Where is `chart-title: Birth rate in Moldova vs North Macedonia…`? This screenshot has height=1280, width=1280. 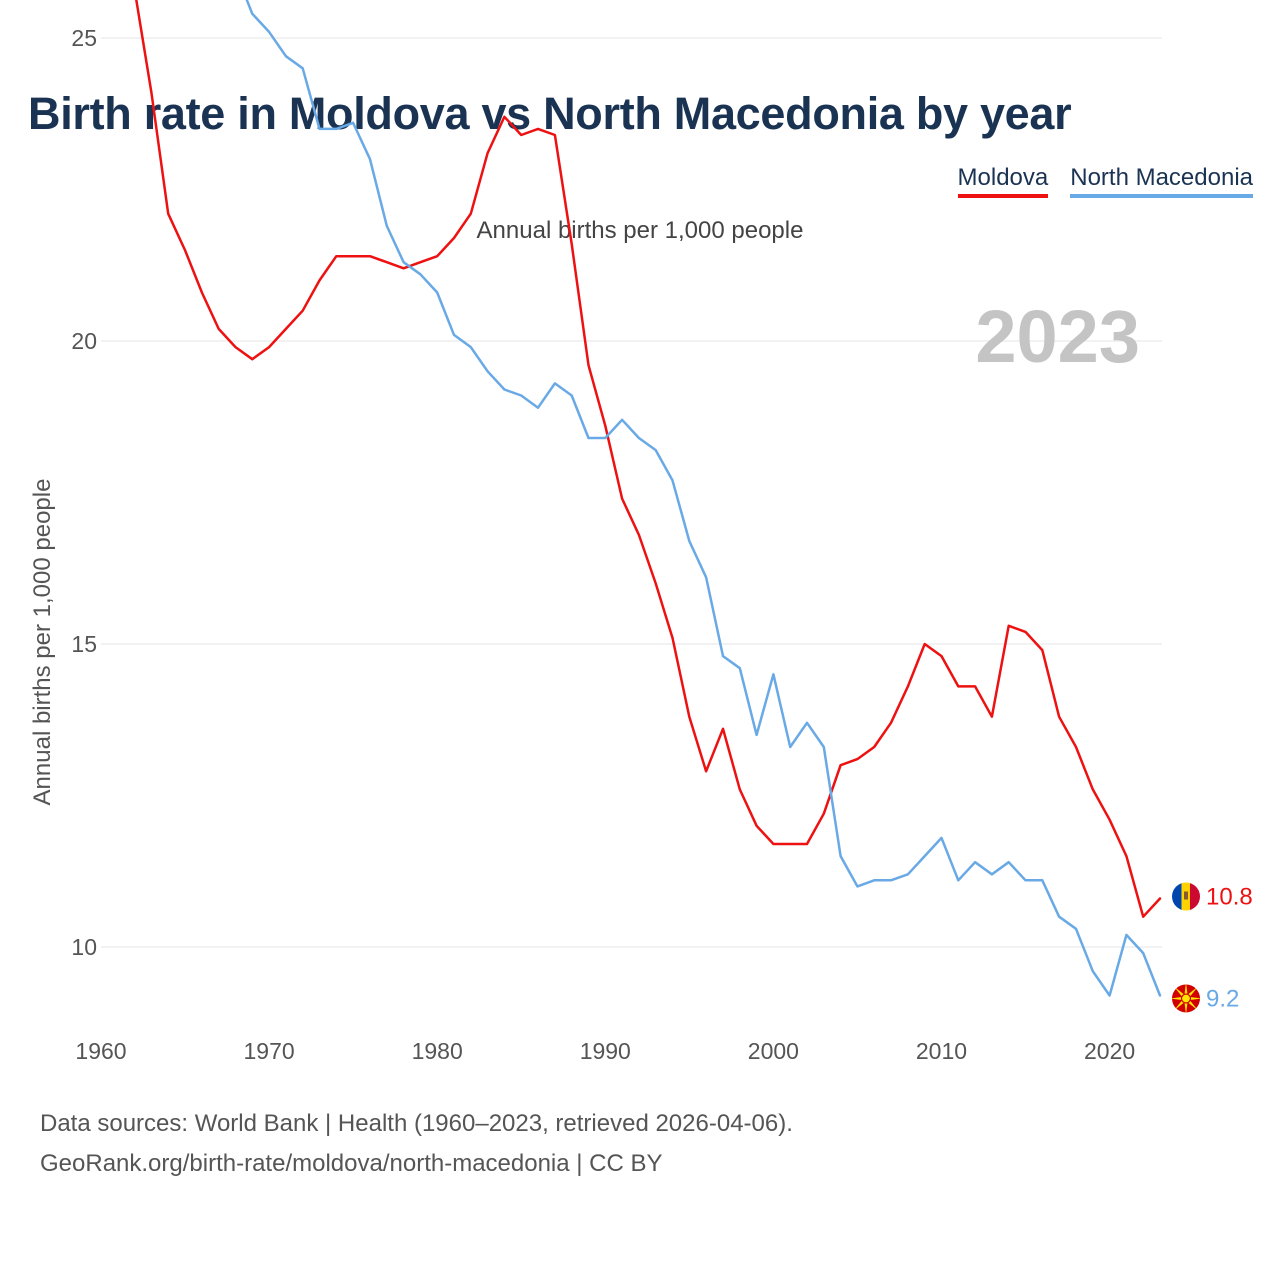 chart-title: Birth rate in Moldova vs North Macedonia… is located at coordinates (550, 113).